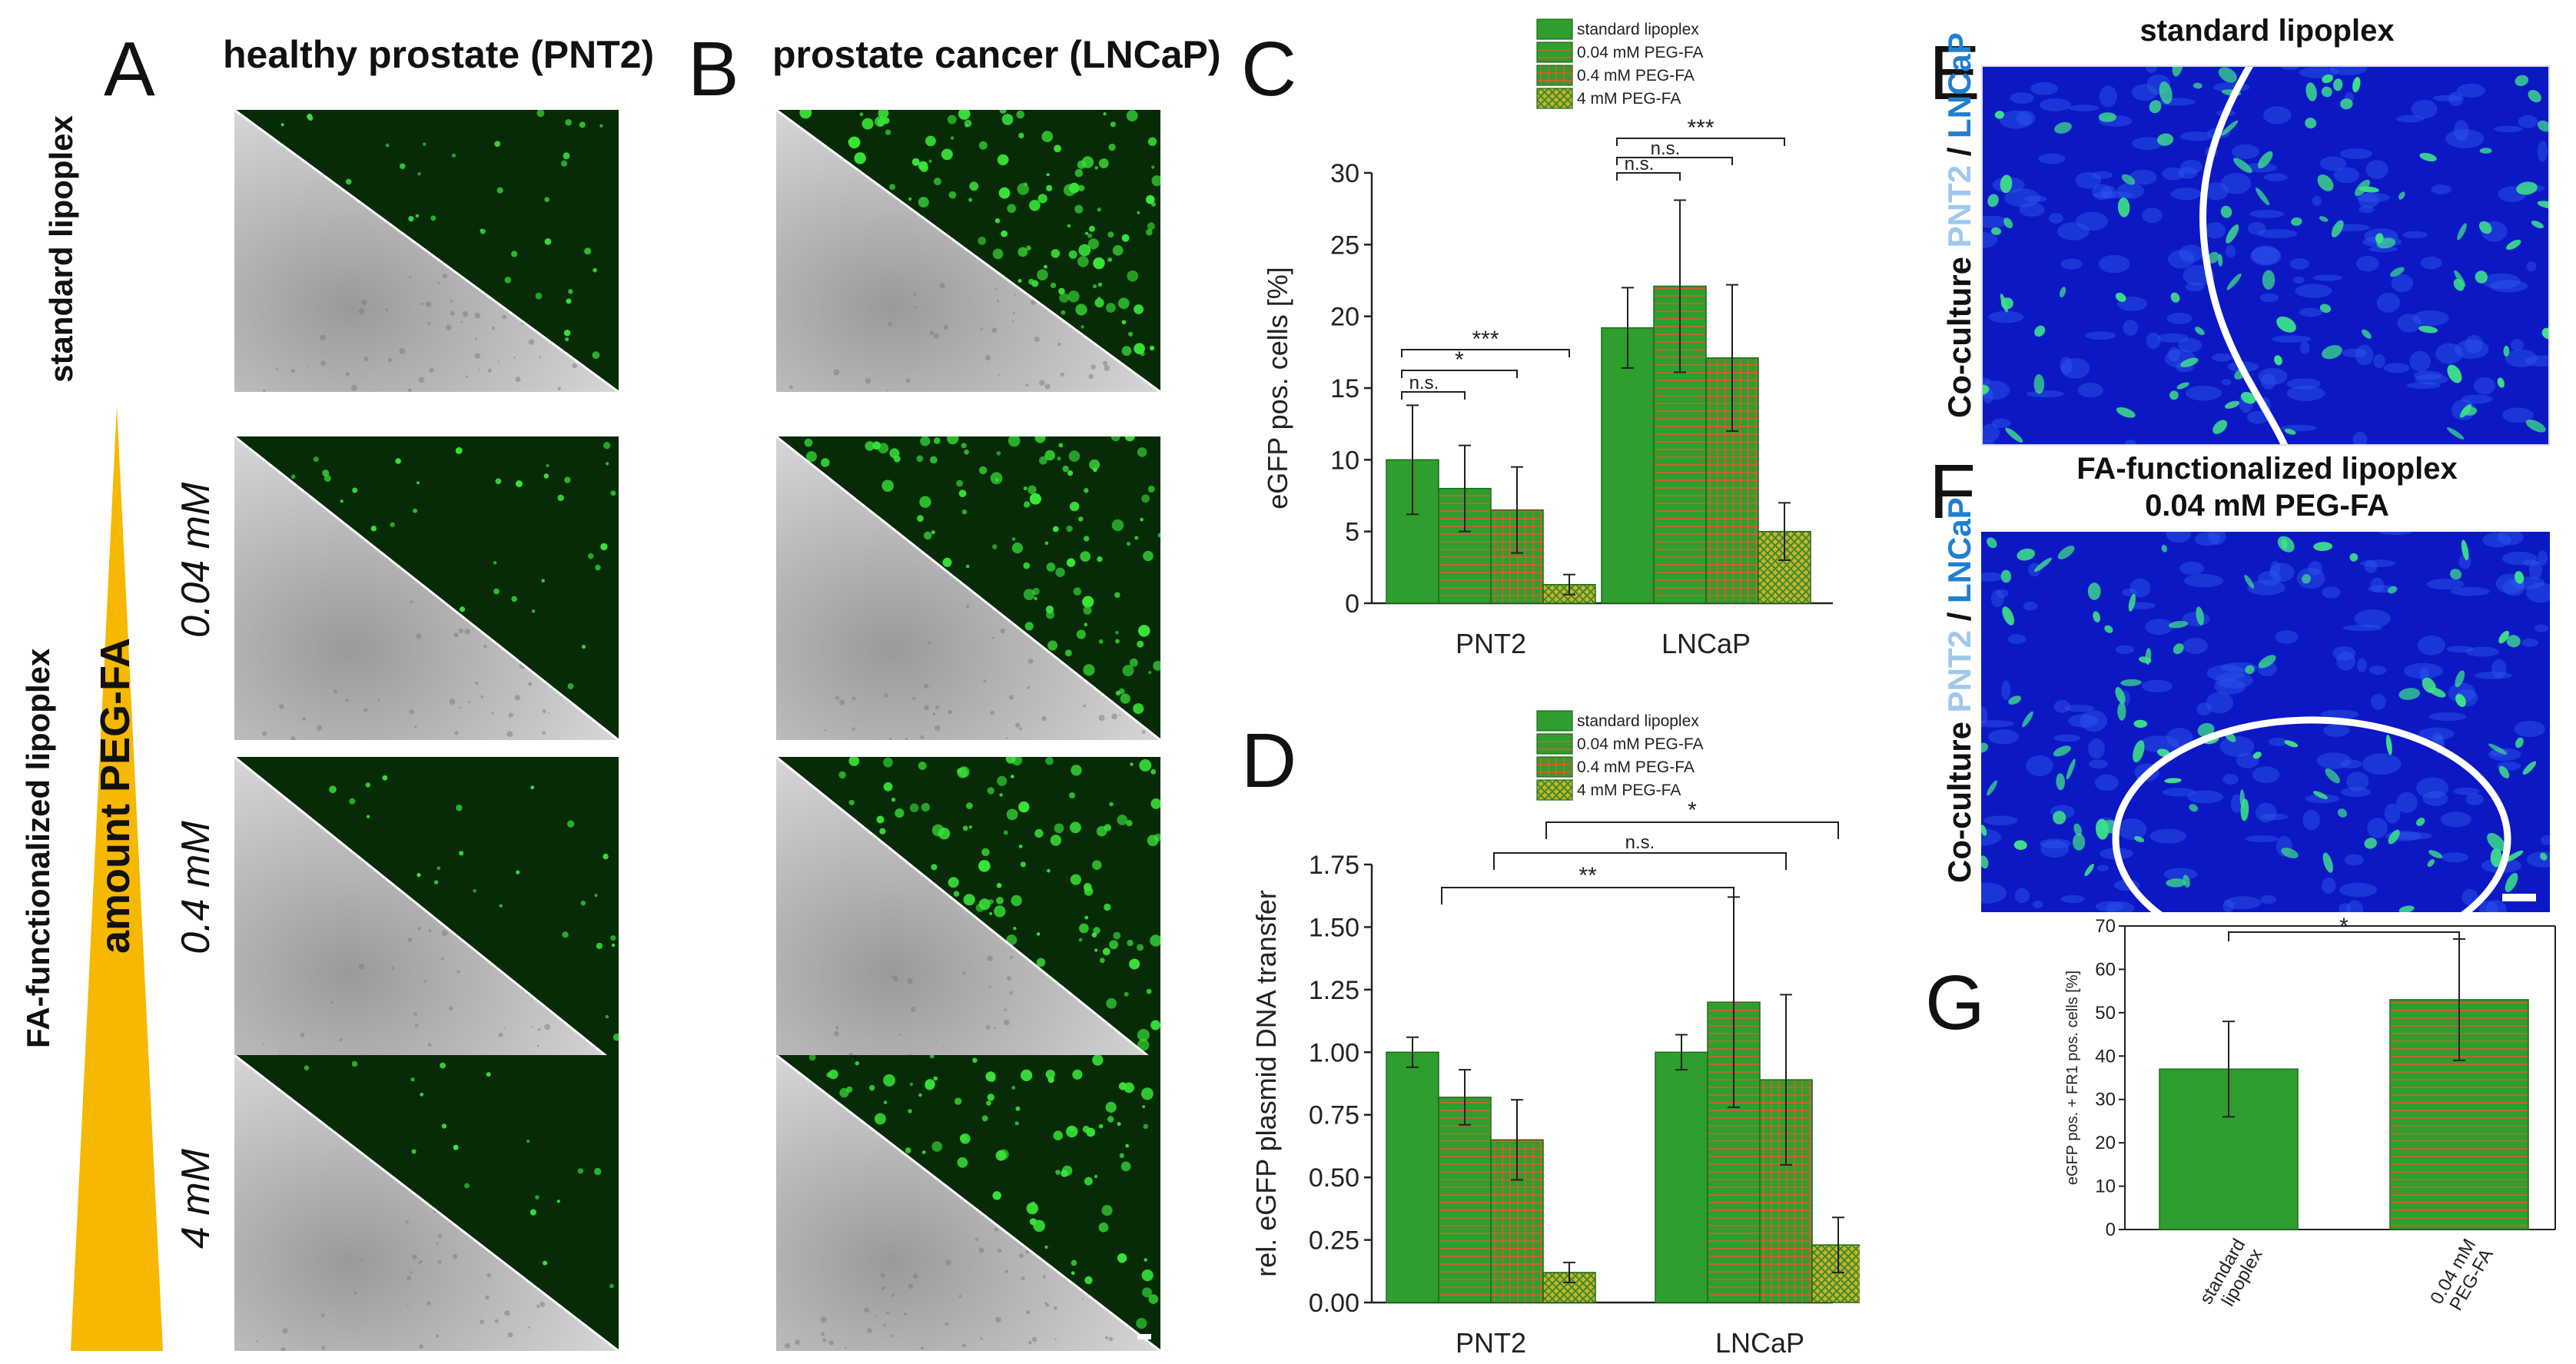 This screenshot has height=1364, width=2576. What do you see at coordinates (1277, 388) in the screenshot?
I see `y-axis-label: eGFP pos. cells [%]` at bounding box center [1277, 388].